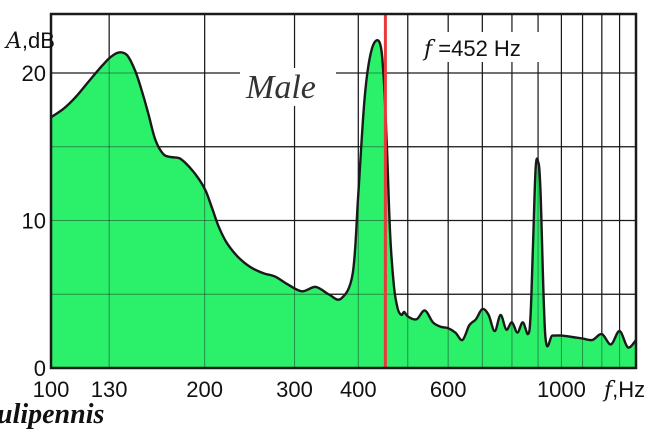 This screenshot has width=668, height=432. I want to click on x-tick-label: 400, so click(358, 389).